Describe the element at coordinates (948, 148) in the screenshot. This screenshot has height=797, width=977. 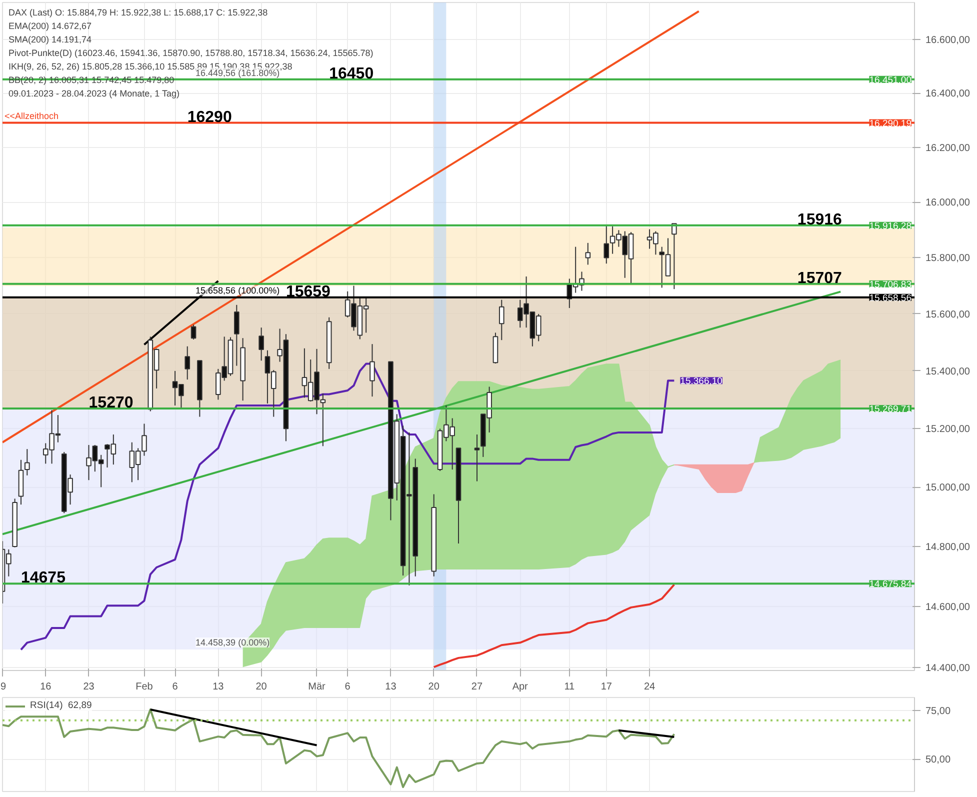
I see `y-tick-label: 16.200,00` at that location.